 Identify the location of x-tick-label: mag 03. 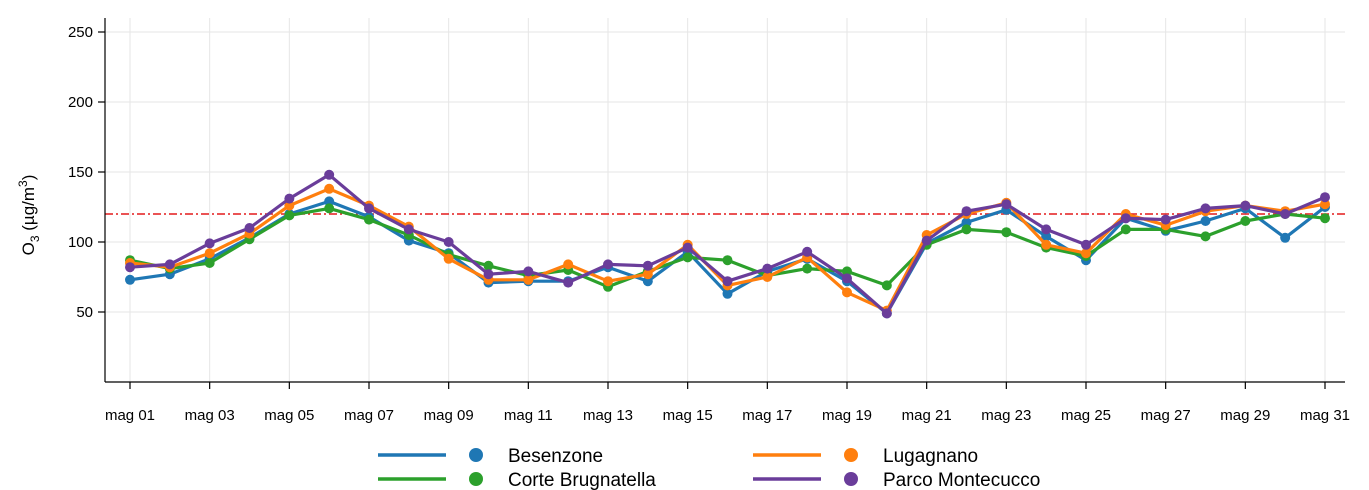
(210, 415).